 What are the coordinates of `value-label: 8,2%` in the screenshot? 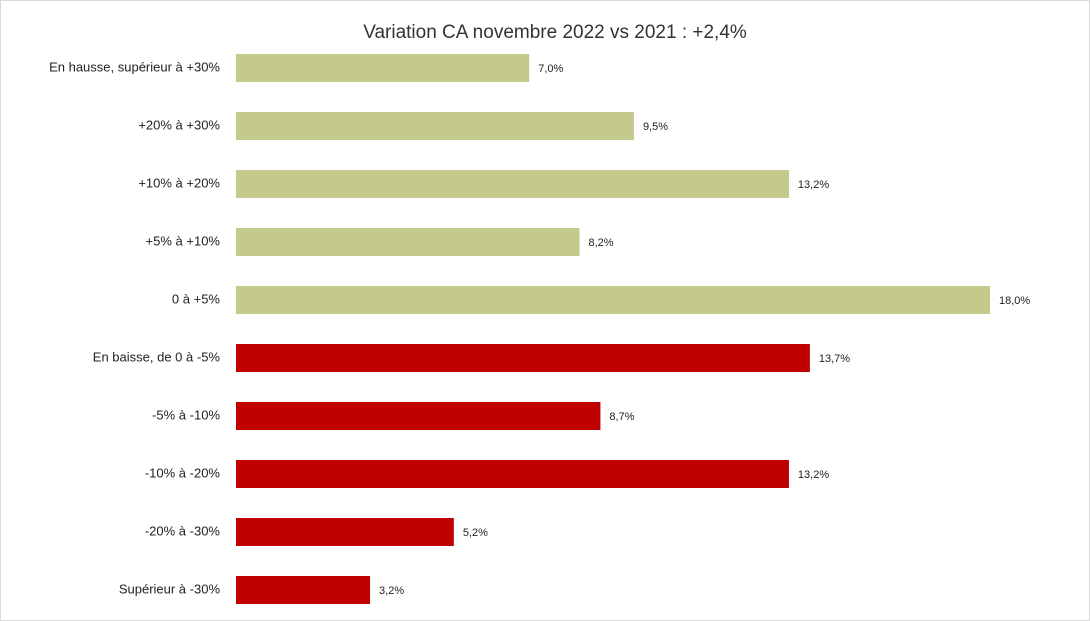 It's located at (600, 243).